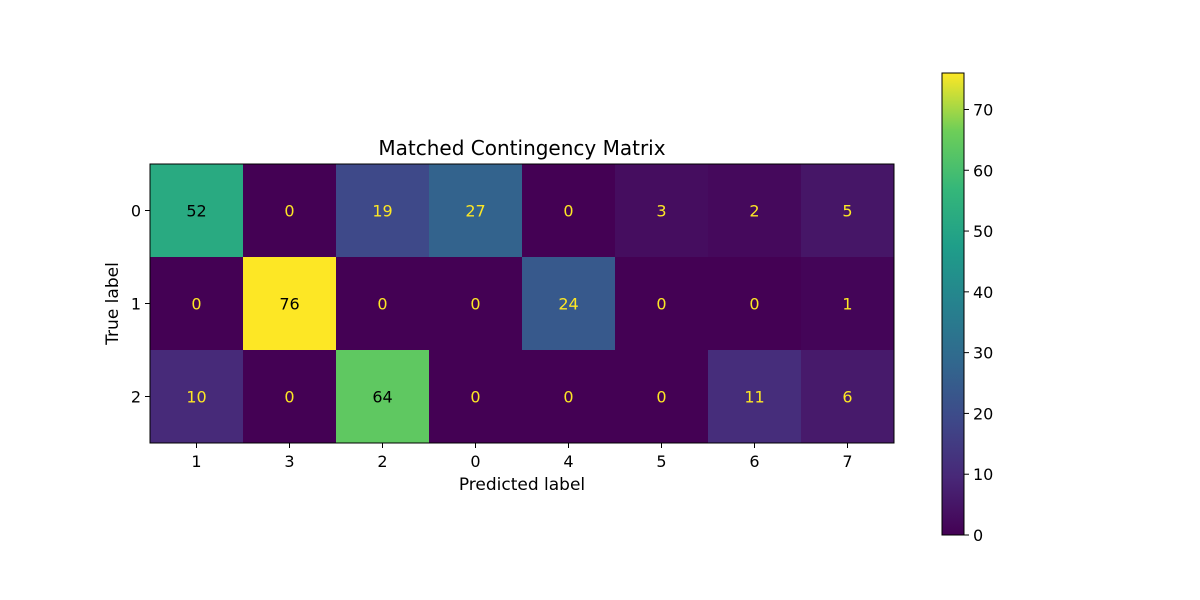 This screenshot has width=1200, height=600. I want to click on cell-value-label: 52, so click(196, 211).